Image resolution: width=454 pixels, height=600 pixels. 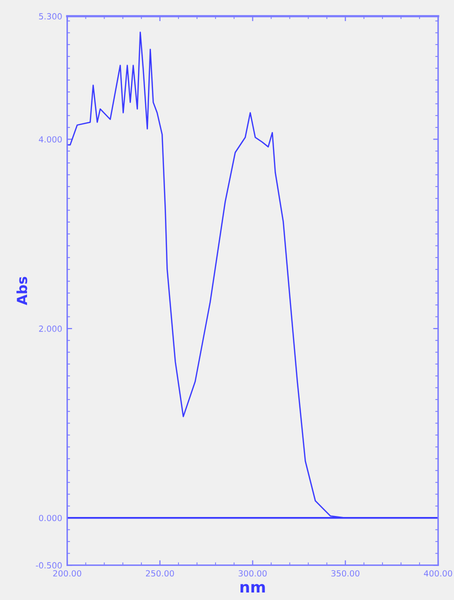 I want to click on x-axis-title: nm, so click(x=252, y=588).